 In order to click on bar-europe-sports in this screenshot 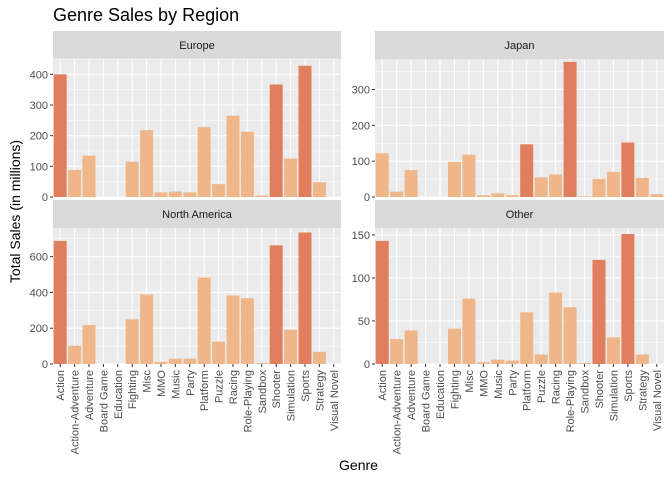, I will do `click(305, 131)`.